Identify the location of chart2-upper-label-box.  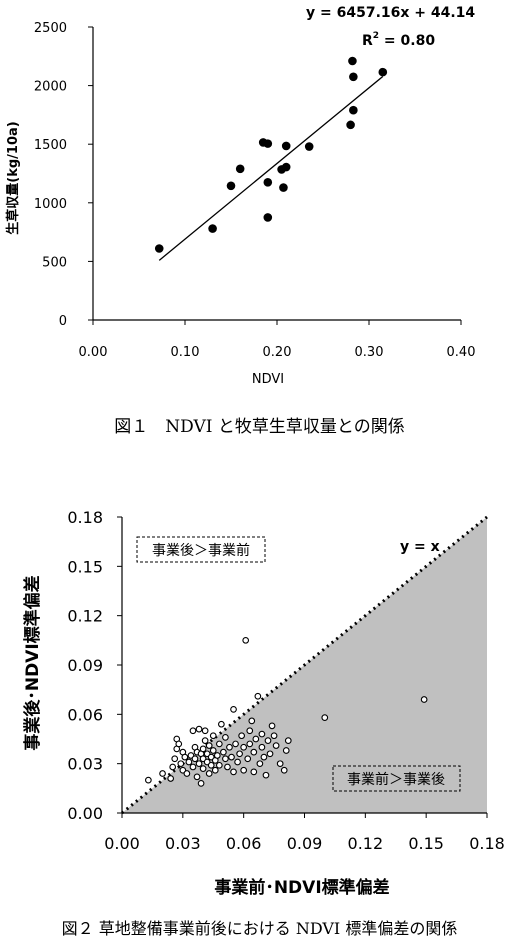
(201, 549).